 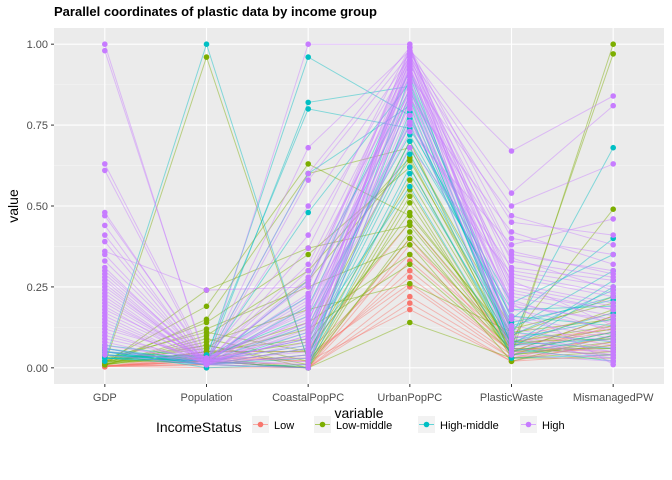 I want to click on legend-label: Low-middle, so click(x=364, y=426).